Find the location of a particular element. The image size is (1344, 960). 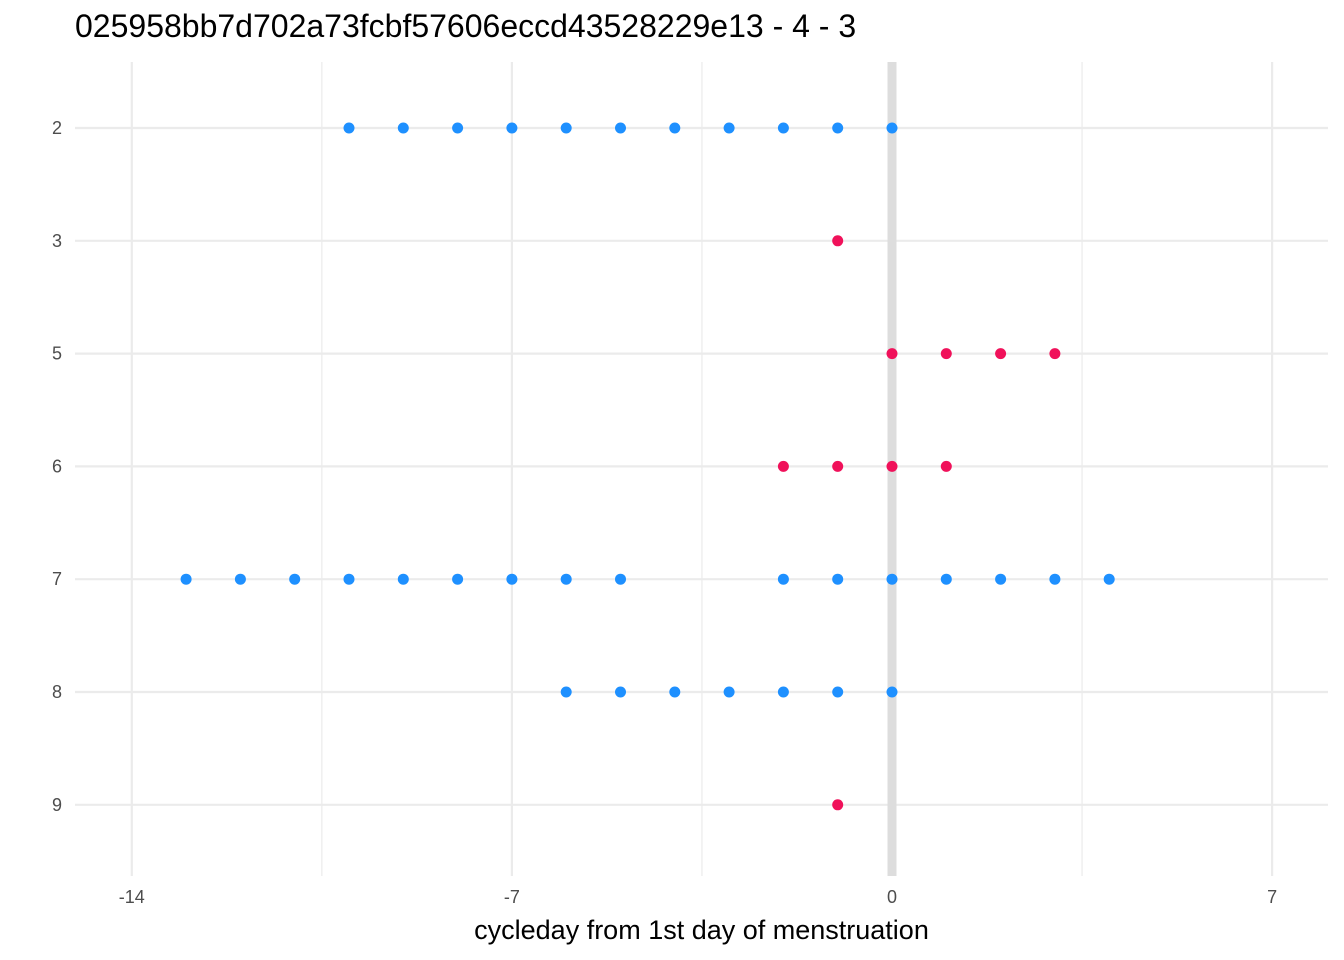

y-tick-labels: 2 3 5 6 7 8 9 is located at coordinates (57, 466).